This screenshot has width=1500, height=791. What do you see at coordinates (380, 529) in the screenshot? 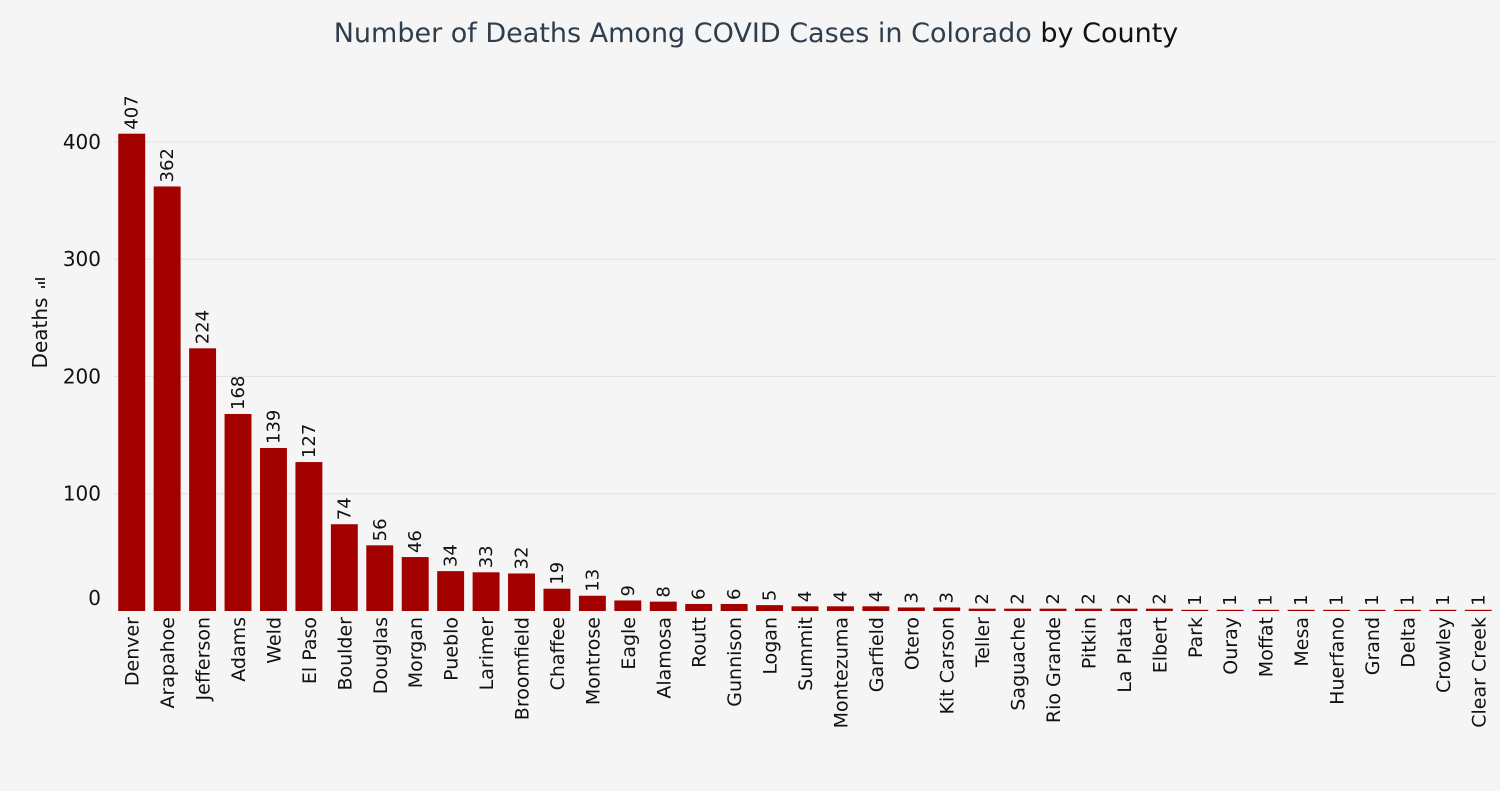
I see `data-label: 56` at bounding box center [380, 529].